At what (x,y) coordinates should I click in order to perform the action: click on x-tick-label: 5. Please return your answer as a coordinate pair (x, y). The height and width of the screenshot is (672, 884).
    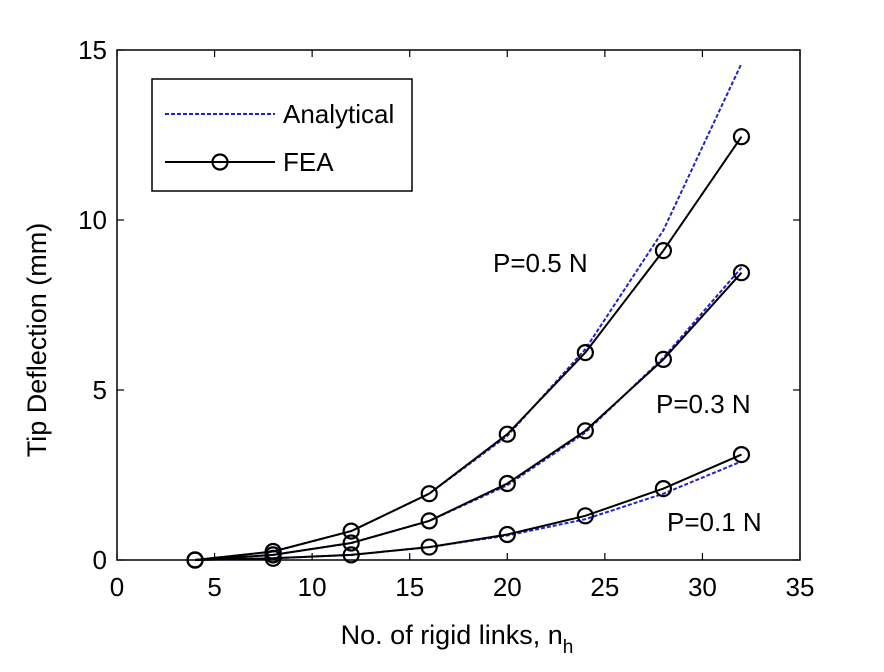
    Looking at the image, I should click on (214, 587).